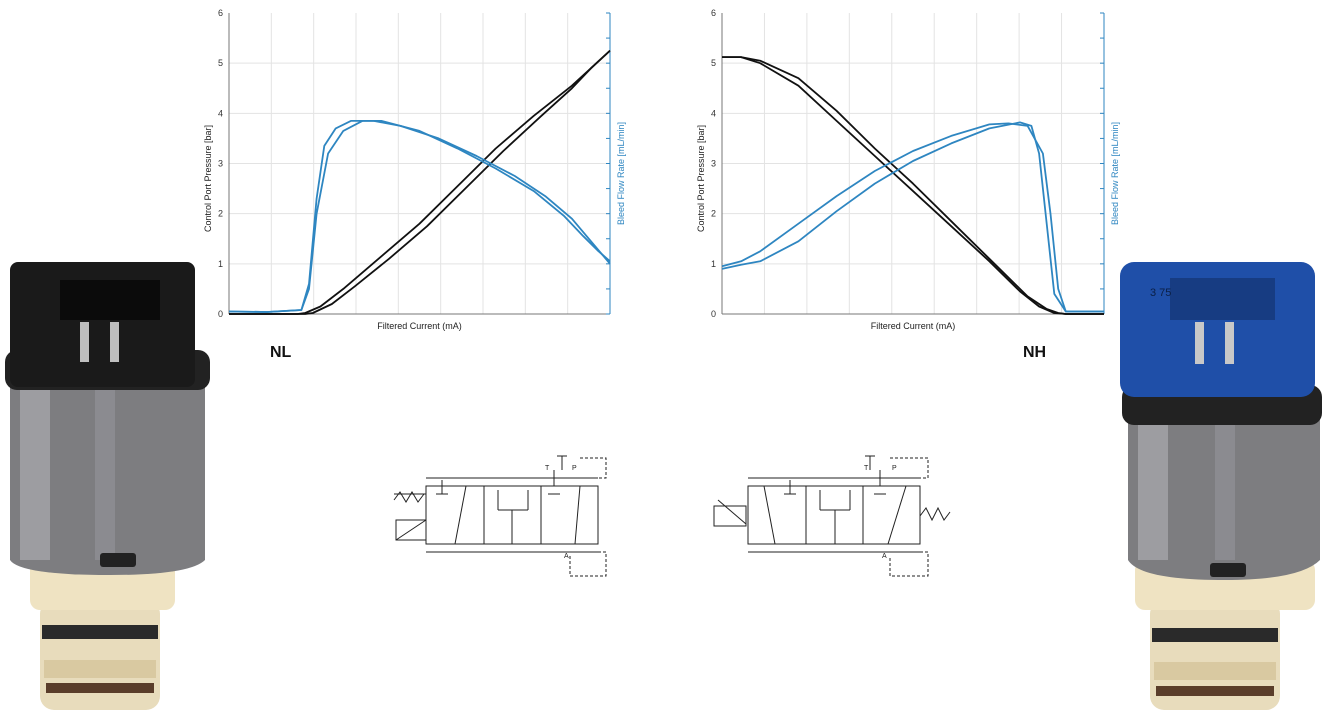 The width and height of the screenshot is (1324, 719). I want to click on nl-t-port: T, so click(547, 468).